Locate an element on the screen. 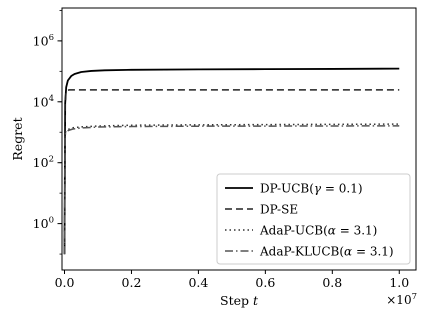 The width and height of the screenshot is (423, 324). legend-label-2: DP-SE is located at coordinates (279, 210).